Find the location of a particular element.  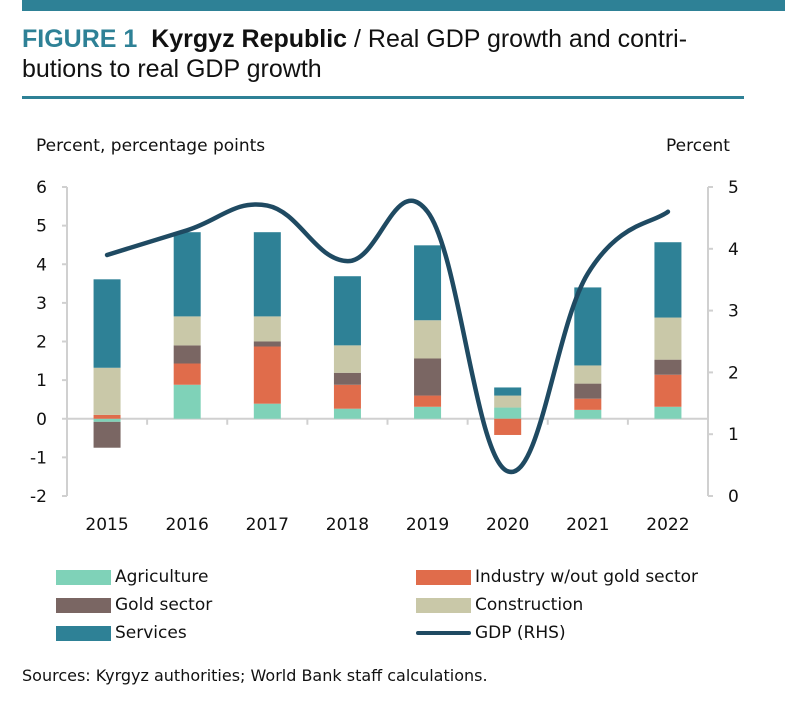

legend-item-agriculture: Agriculture is located at coordinates (132, 577).